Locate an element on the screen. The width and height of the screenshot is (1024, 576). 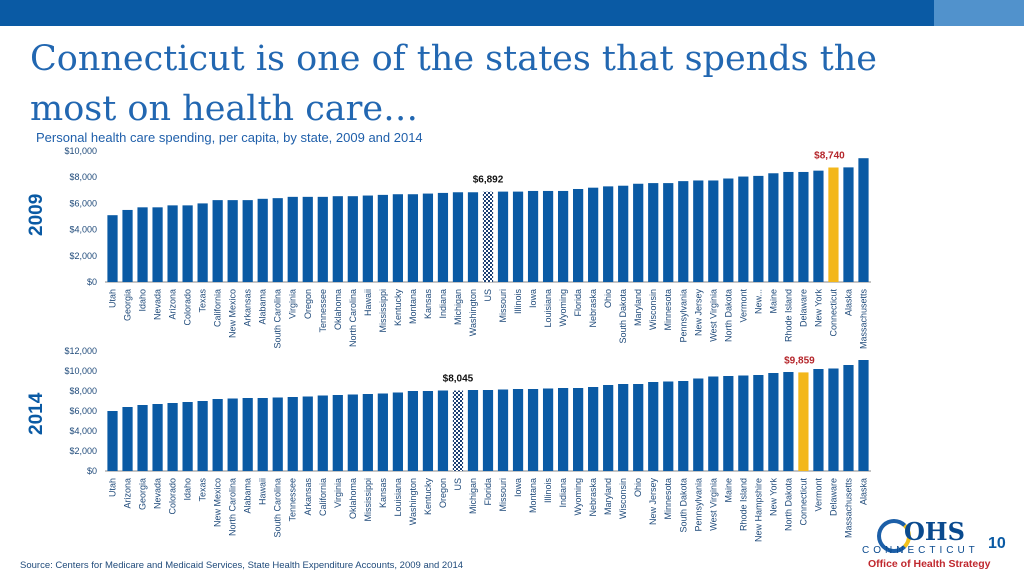
x-tick-label-2009: Florida is located at coordinates (578, 303).